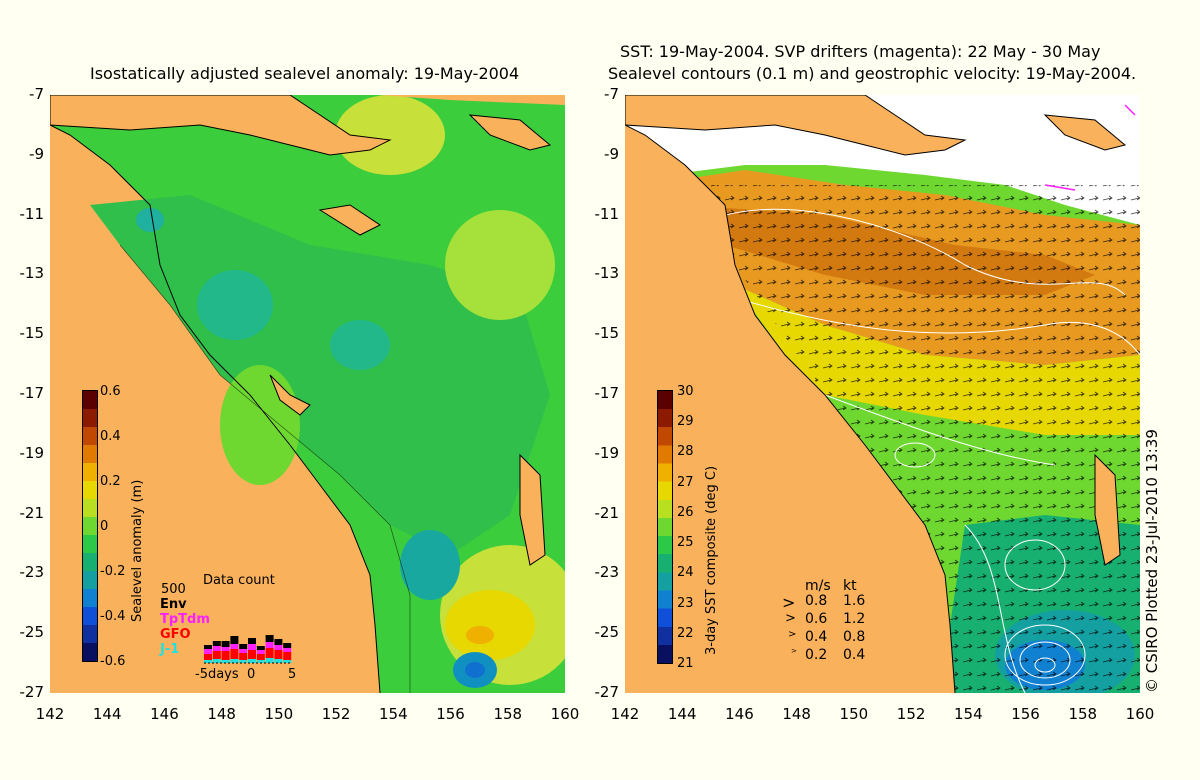 The height and width of the screenshot is (780, 1200). I want to click on data-count-chart, so click(248, 649).